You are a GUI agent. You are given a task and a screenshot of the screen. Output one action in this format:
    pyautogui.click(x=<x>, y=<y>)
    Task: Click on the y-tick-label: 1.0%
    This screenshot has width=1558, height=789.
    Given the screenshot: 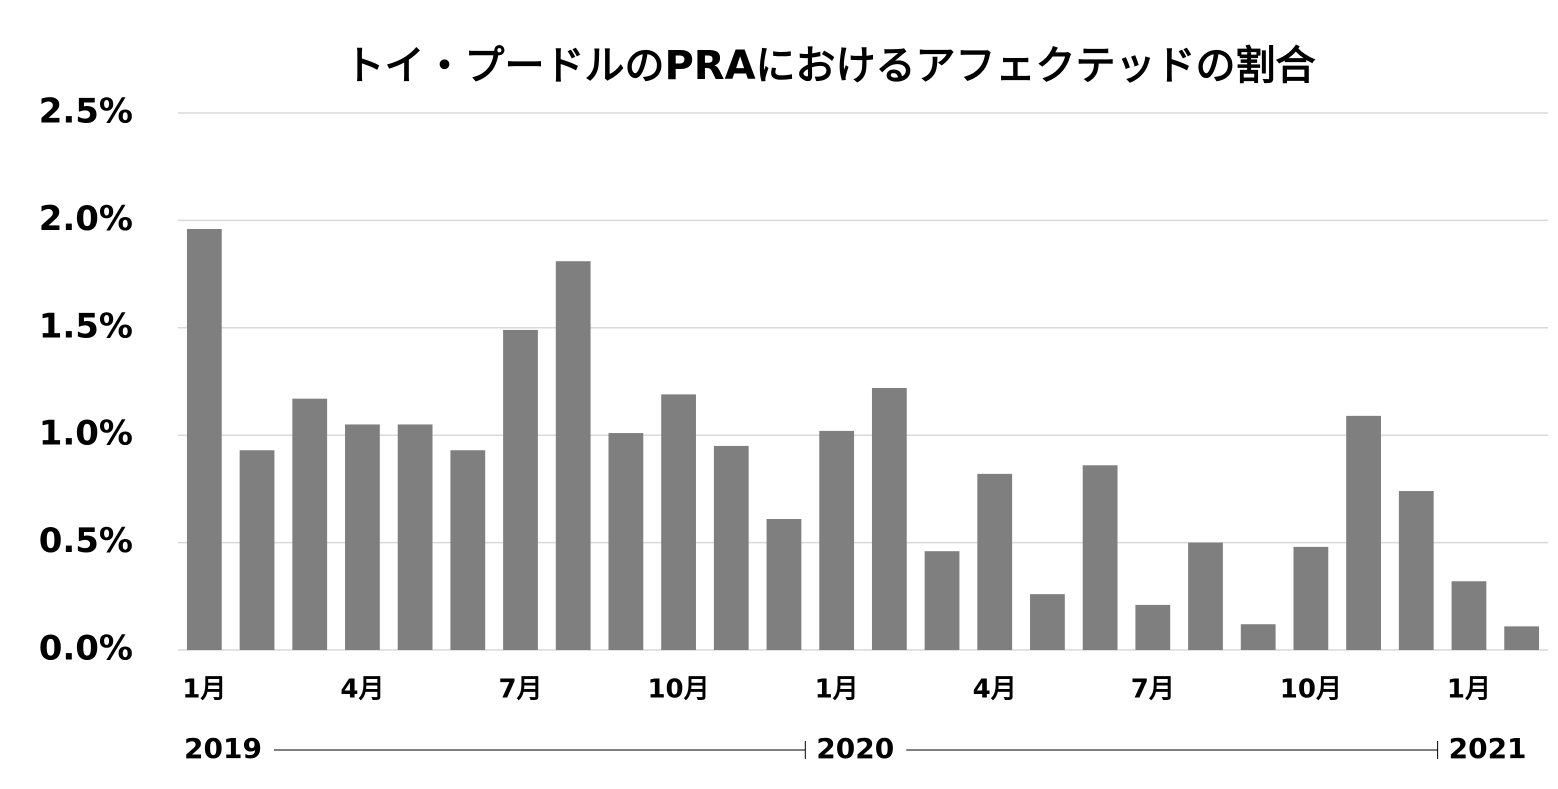 What is the action you would take?
    pyautogui.click(x=86, y=434)
    